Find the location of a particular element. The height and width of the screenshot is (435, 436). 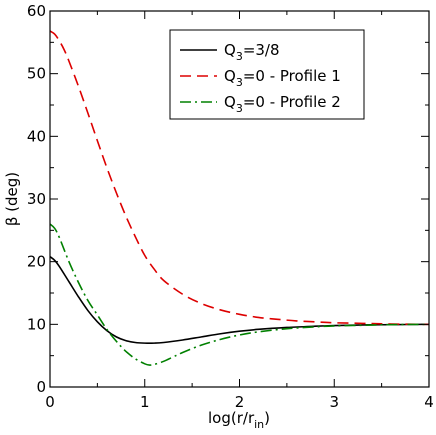

legend-label-2: Q3=0 - Profile 1 is located at coordinates (282, 78).